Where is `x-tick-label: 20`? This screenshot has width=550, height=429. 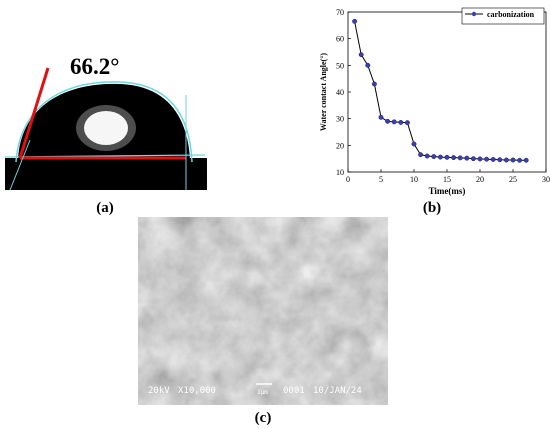 x-tick-label: 20 is located at coordinates (480, 179).